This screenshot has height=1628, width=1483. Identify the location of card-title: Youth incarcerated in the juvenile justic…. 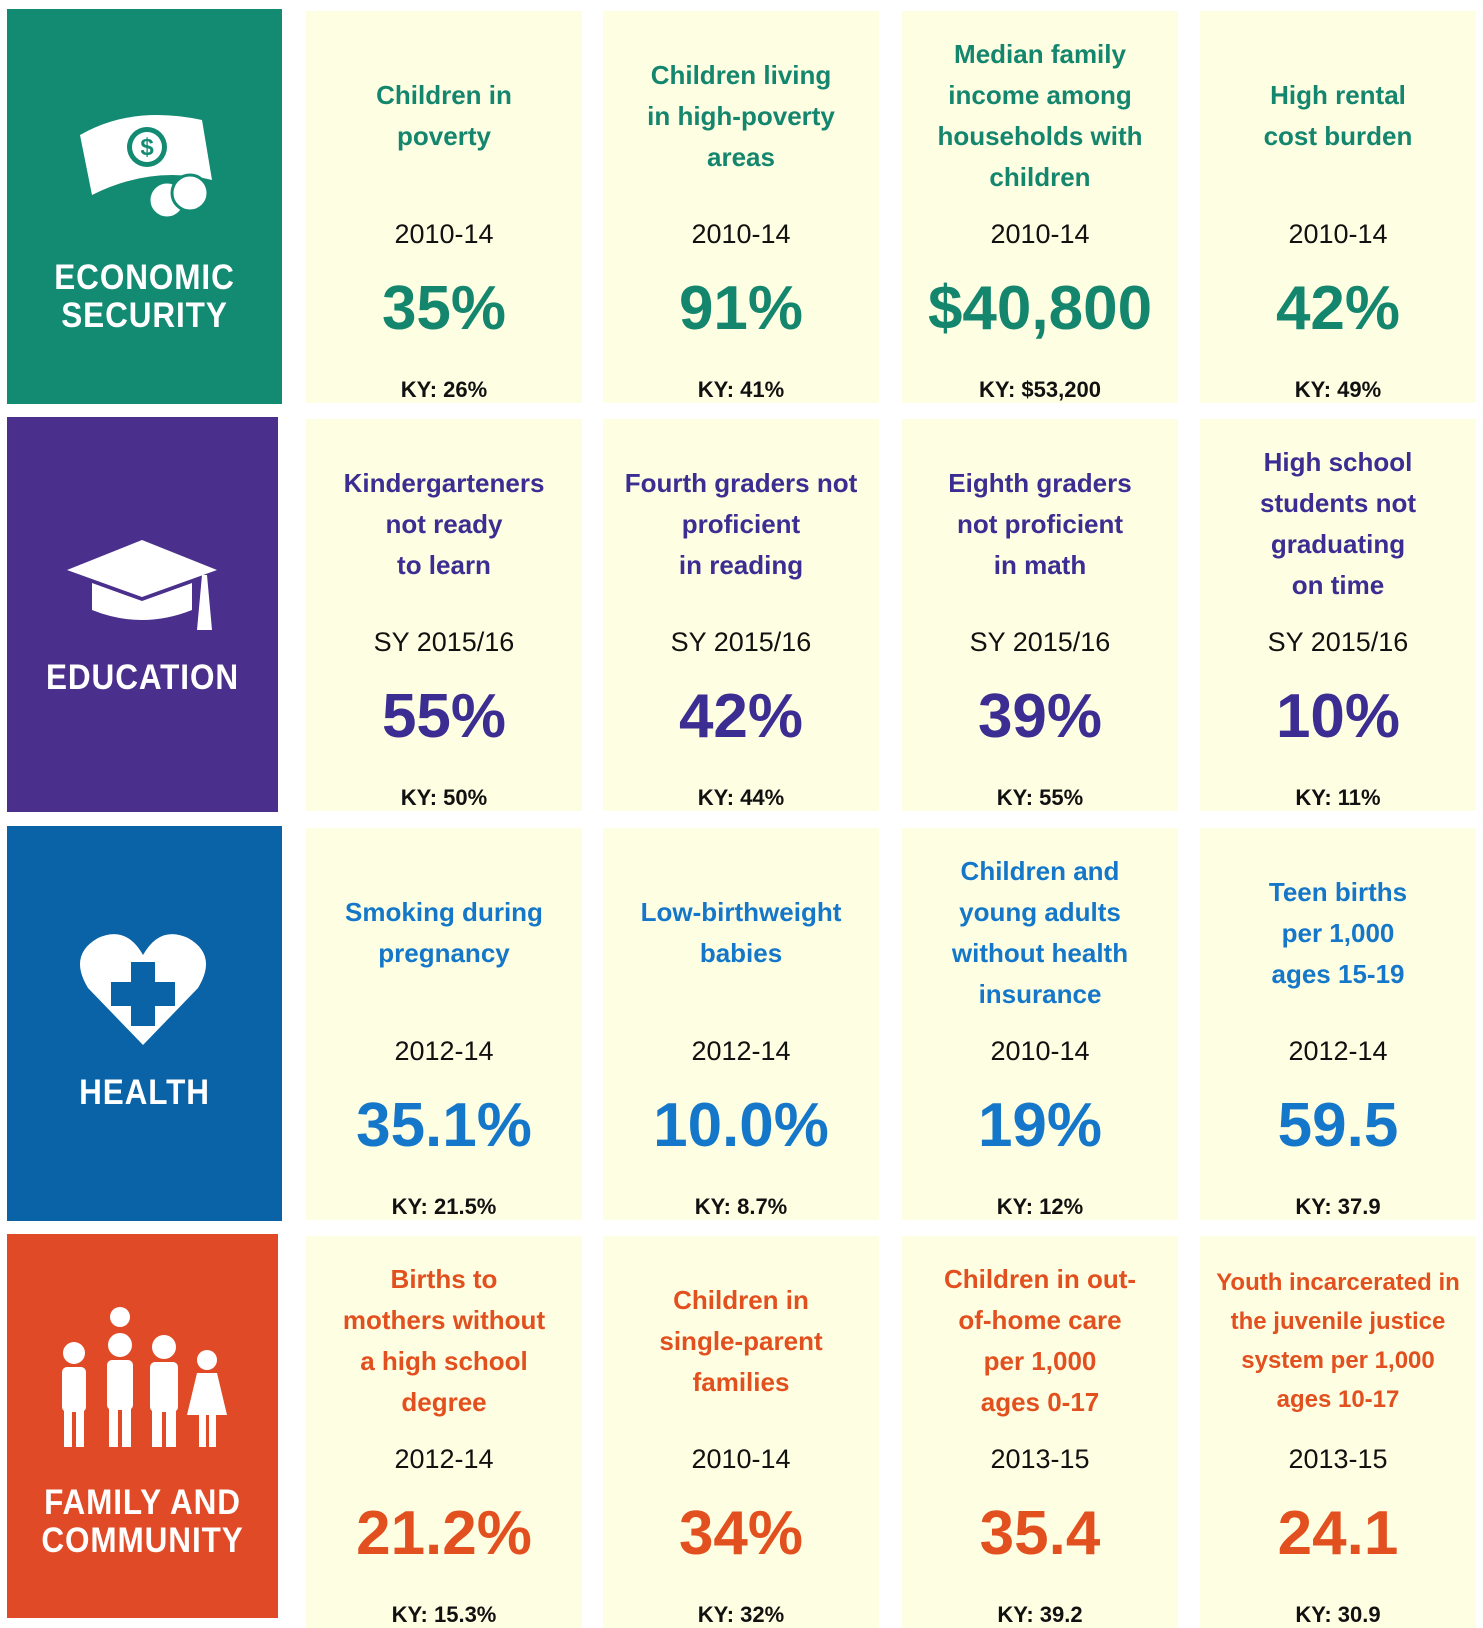
(1338, 1341).